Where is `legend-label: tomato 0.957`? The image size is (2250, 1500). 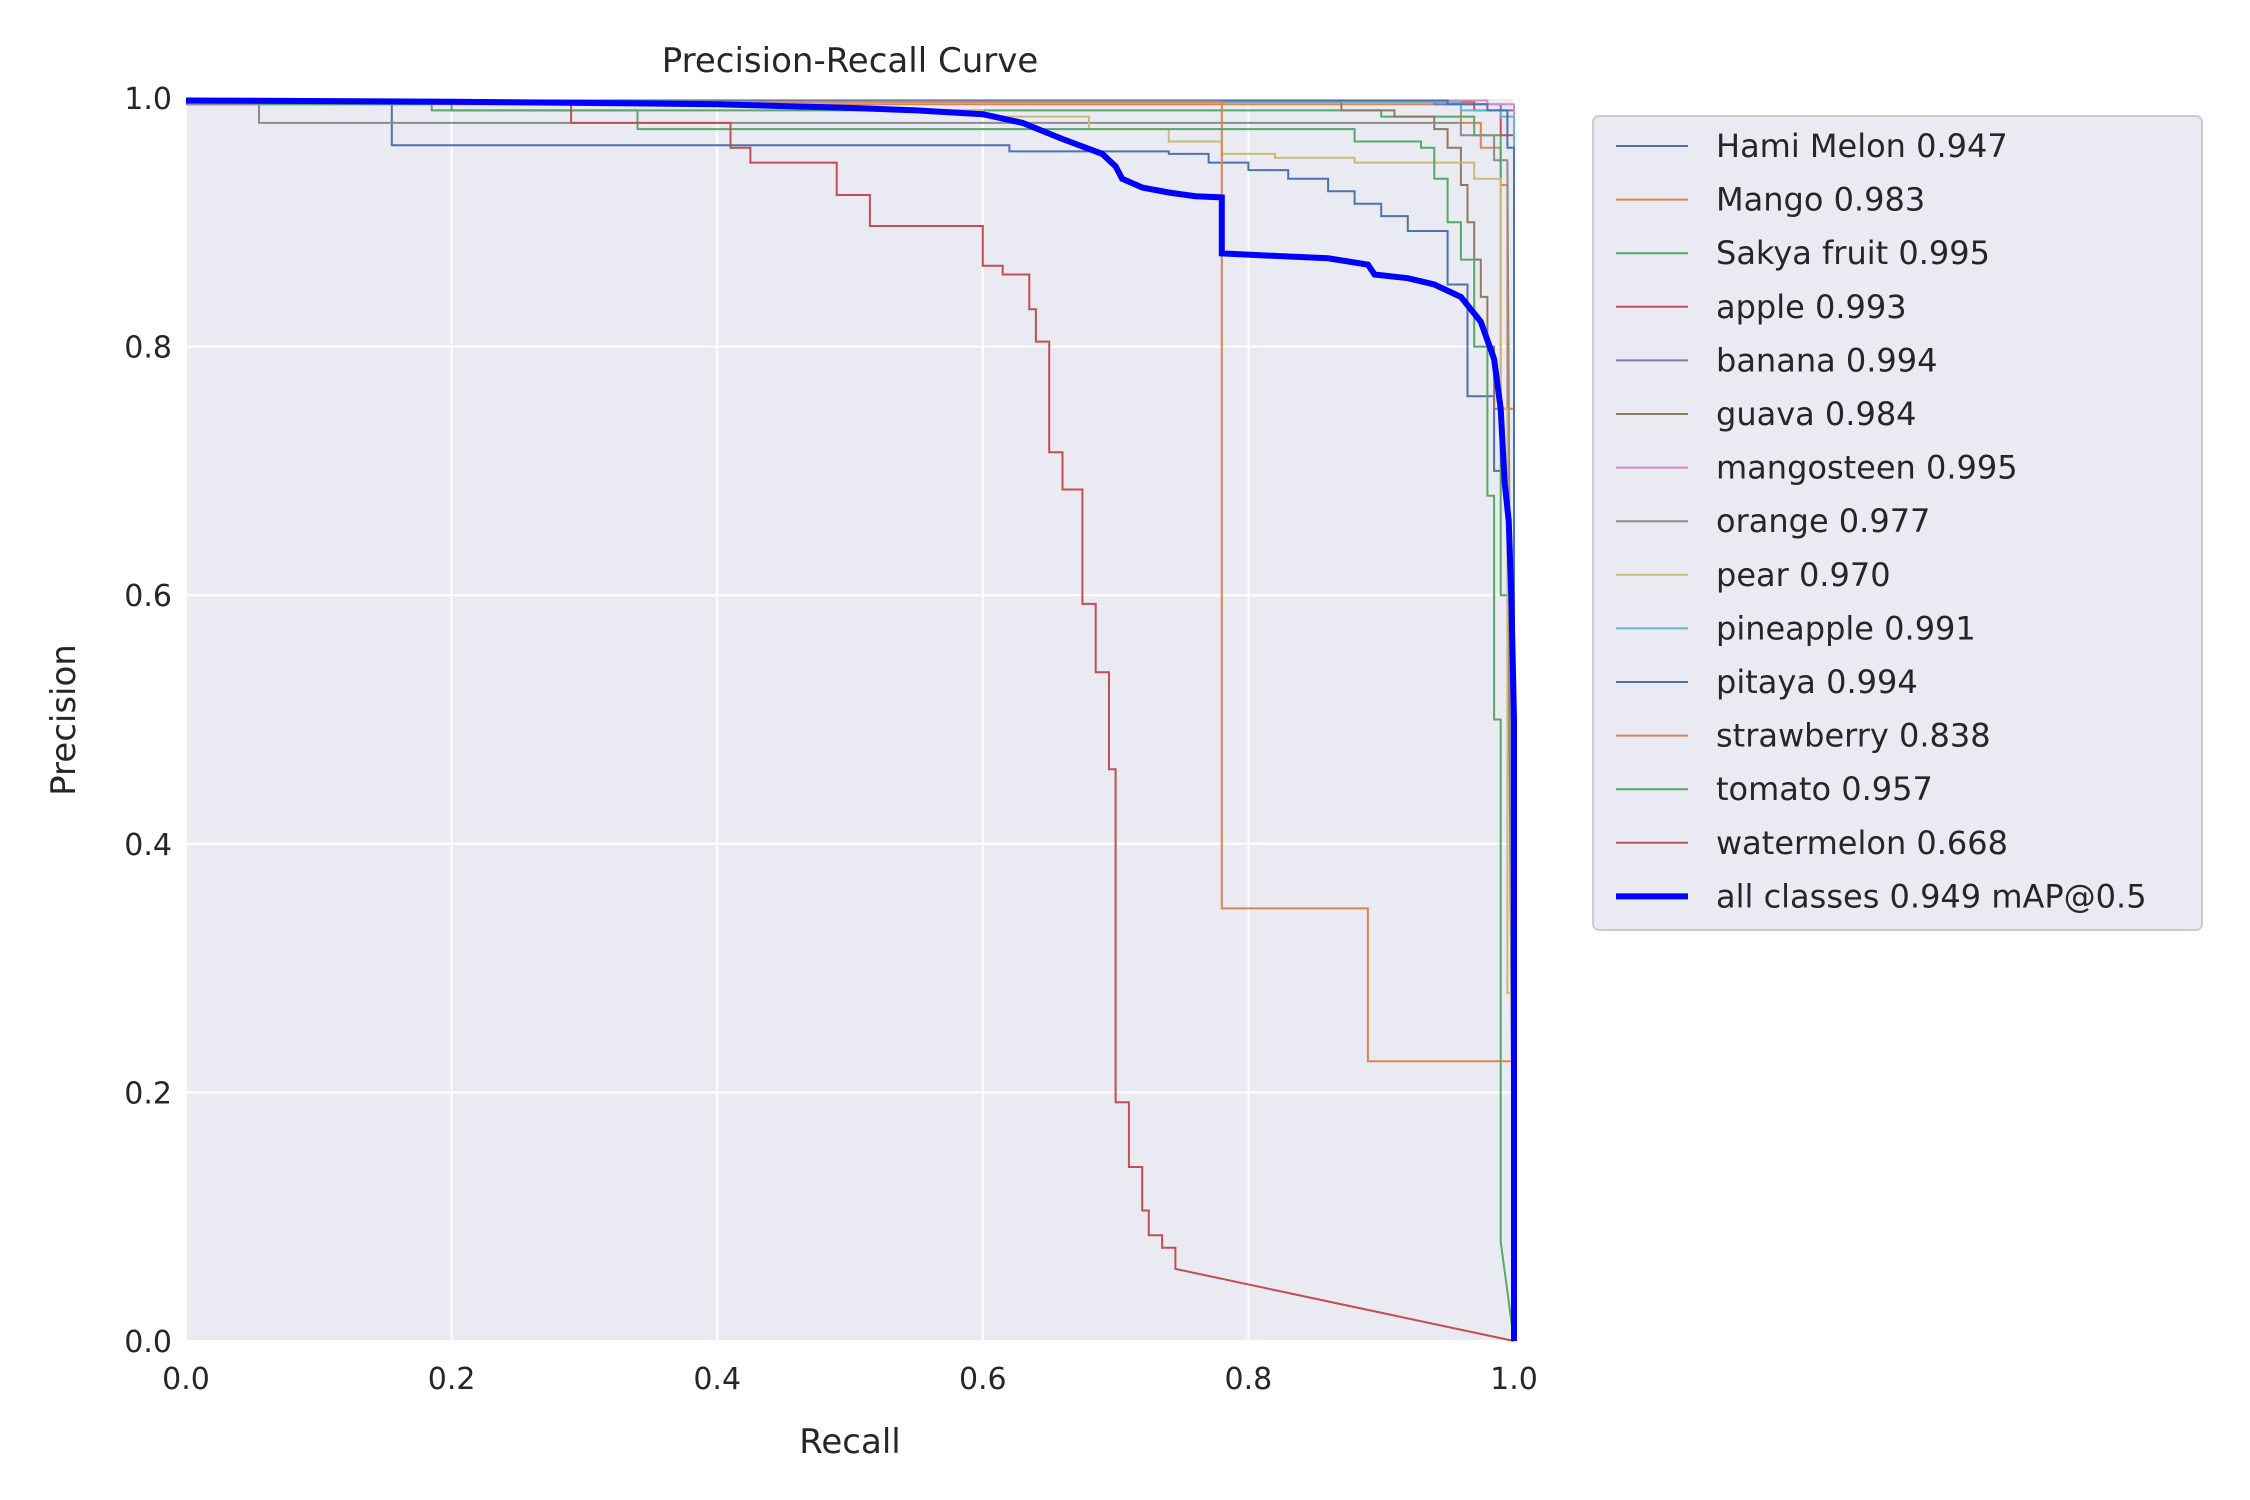 legend-label: tomato 0.957 is located at coordinates (1824, 789).